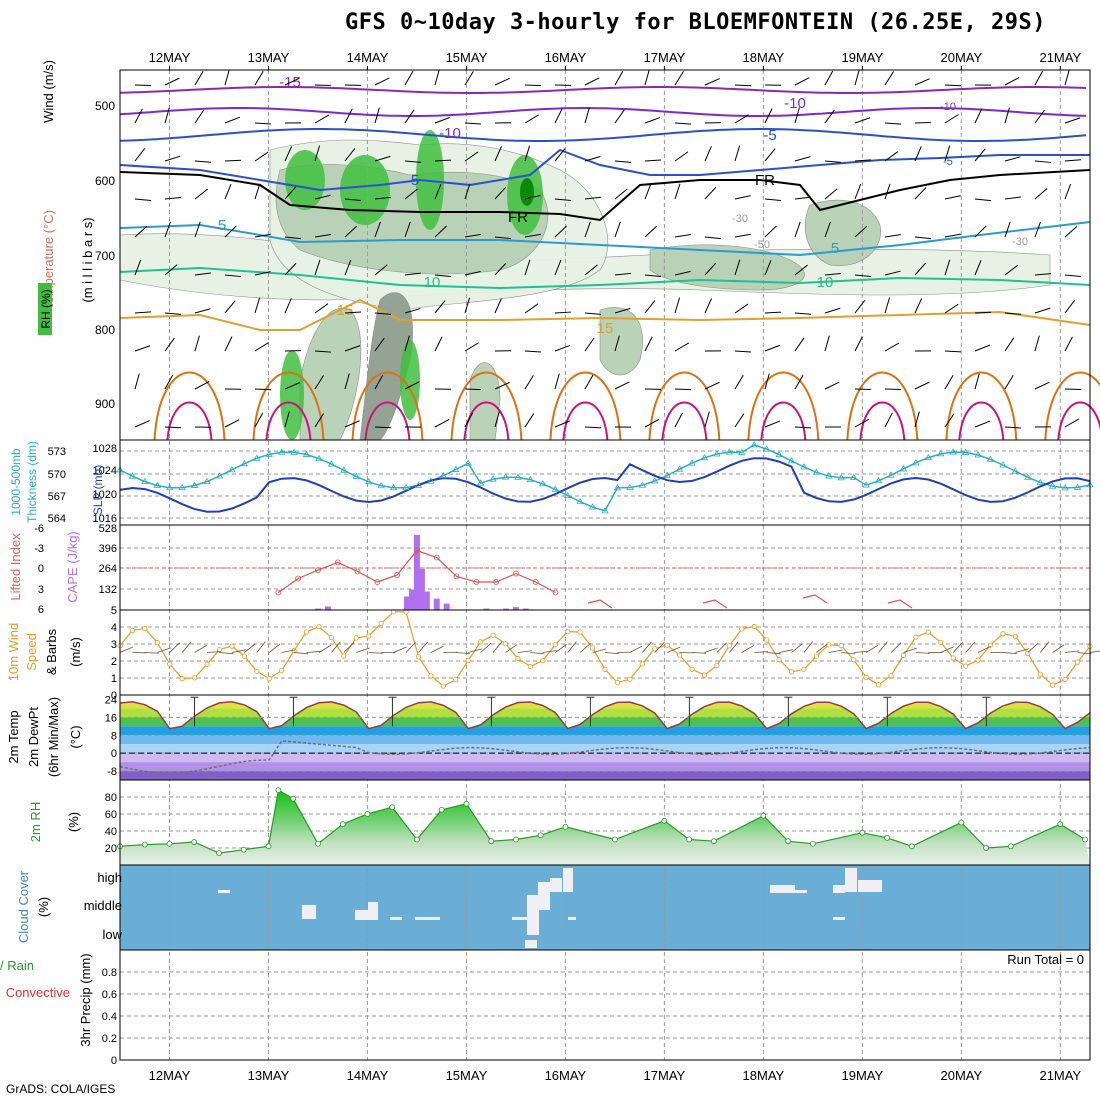 The image size is (1100, 1104). Describe the element at coordinates (41, 590) in the screenshot. I see `li-ytick-3: 3` at that location.